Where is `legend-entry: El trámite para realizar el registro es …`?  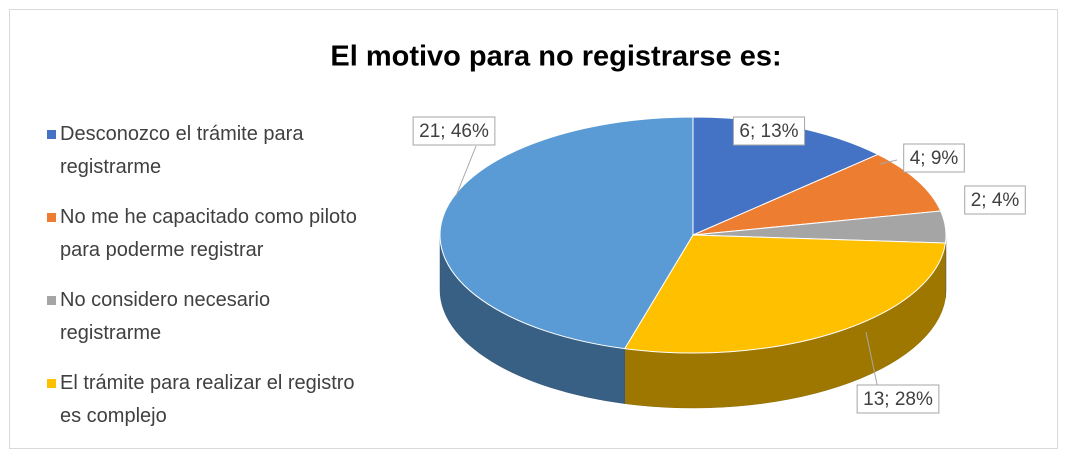 legend-entry: El trámite para realizar el registro es … is located at coordinates (205, 400).